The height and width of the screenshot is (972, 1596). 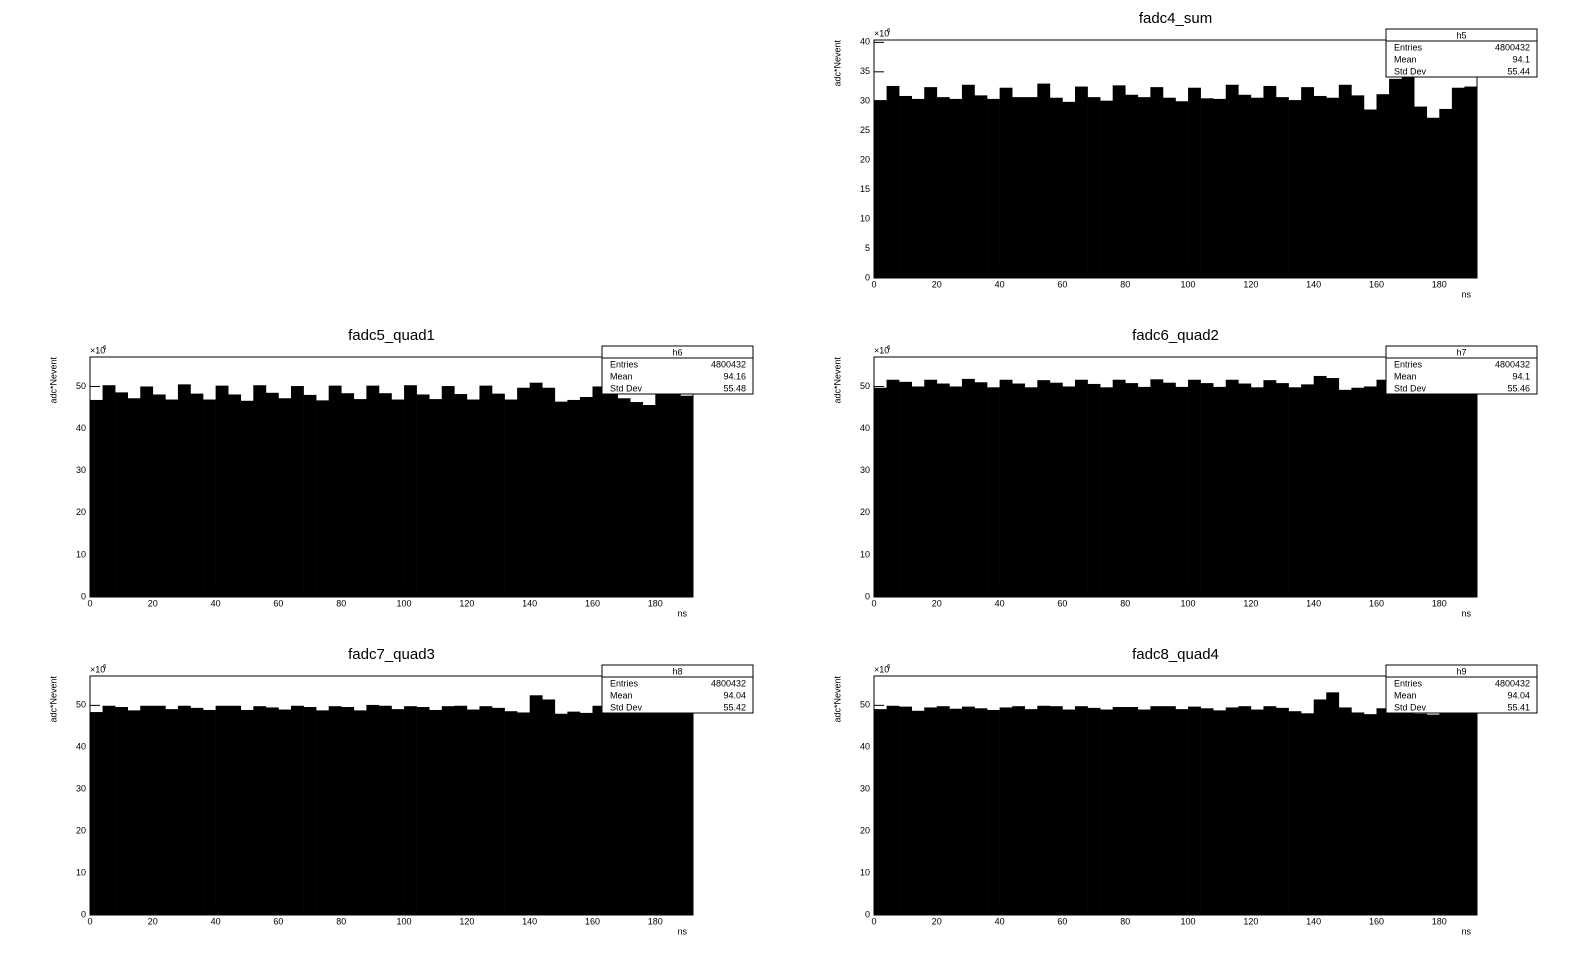 What do you see at coordinates (865, 42) in the screenshot?
I see `y-tick-label: 40` at bounding box center [865, 42].